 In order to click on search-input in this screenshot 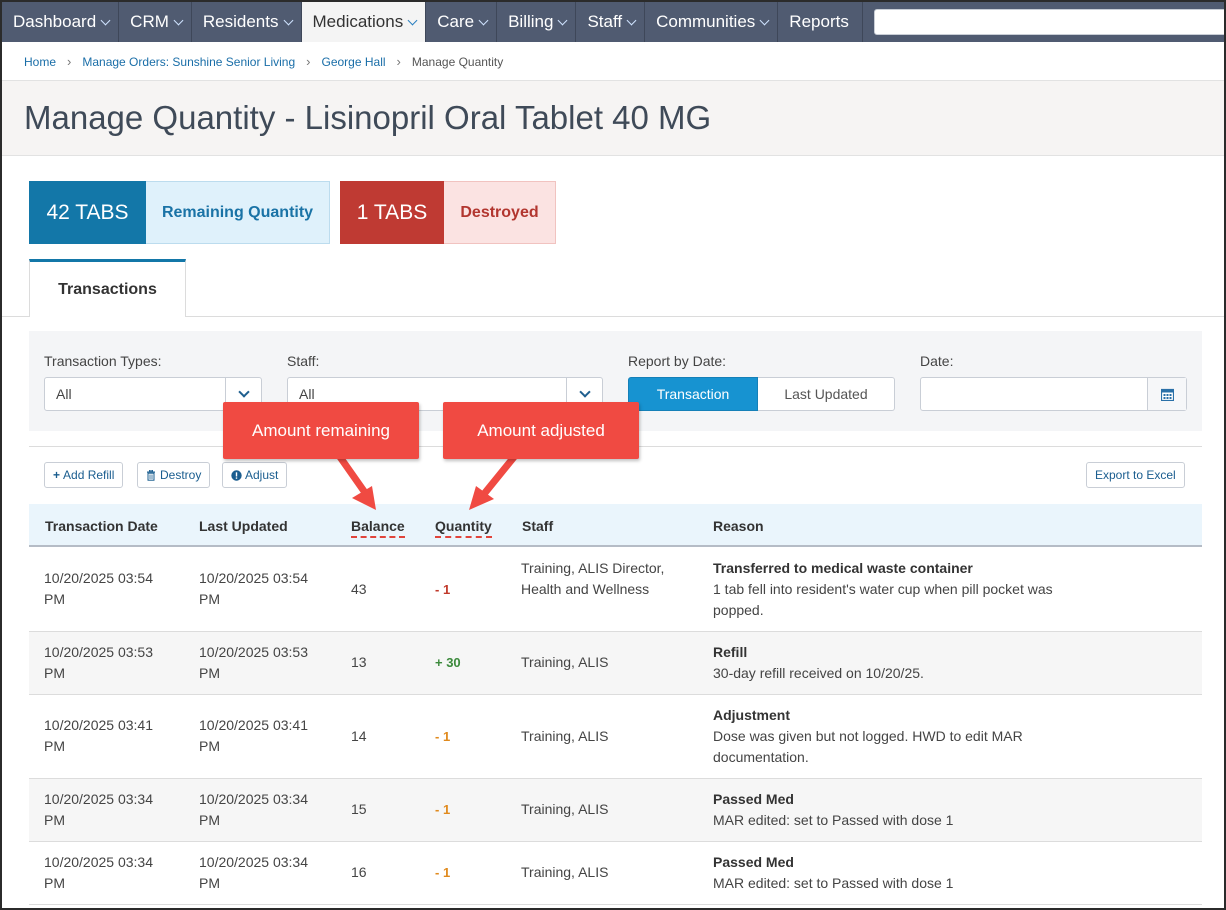, I will do `click(1048, 22)`.